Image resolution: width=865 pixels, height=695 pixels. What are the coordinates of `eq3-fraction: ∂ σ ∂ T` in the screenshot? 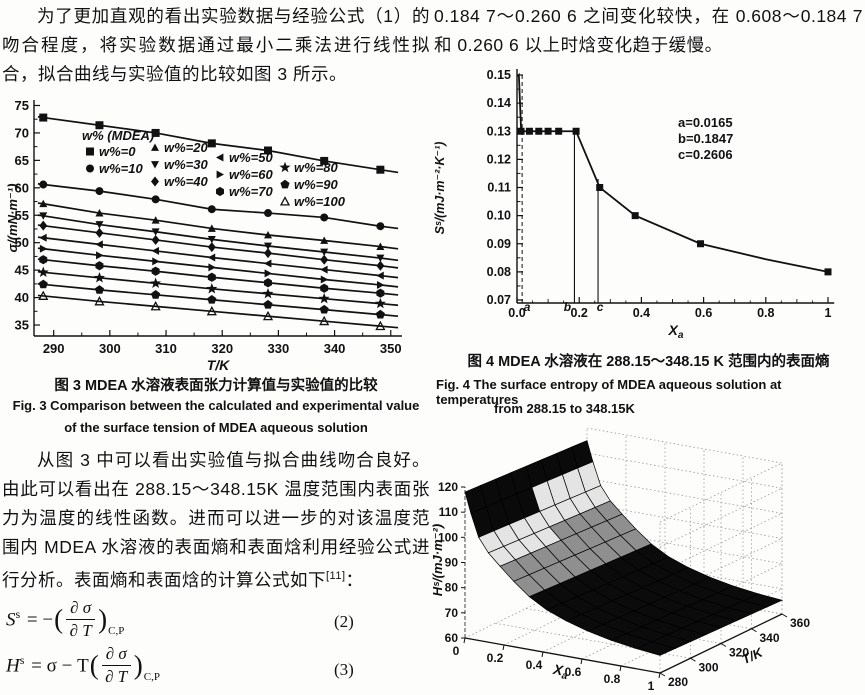 It's located at (116, 665).